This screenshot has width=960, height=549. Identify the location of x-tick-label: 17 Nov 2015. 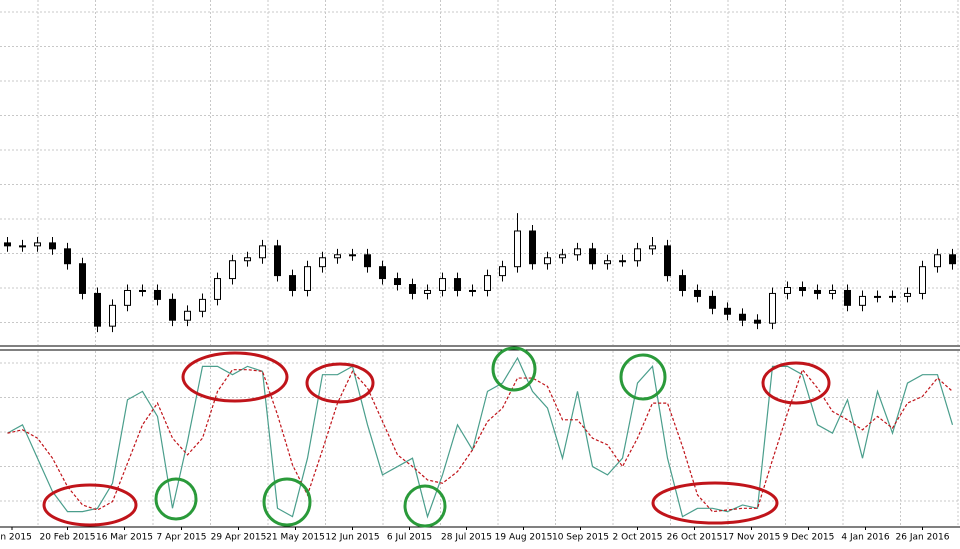
(752, 538).